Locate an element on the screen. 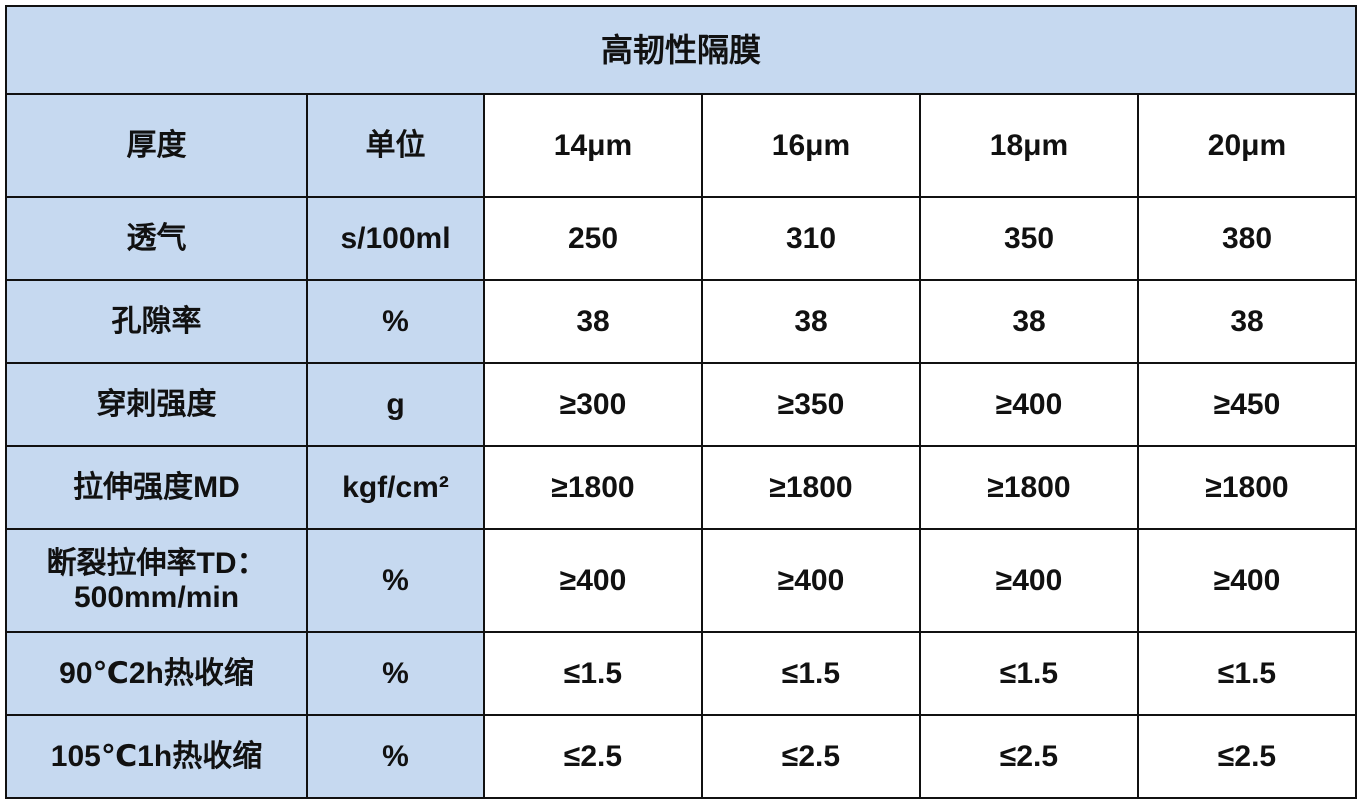  row-label-text: 105℃1h热收缩 is located at coordinates (156, 756).